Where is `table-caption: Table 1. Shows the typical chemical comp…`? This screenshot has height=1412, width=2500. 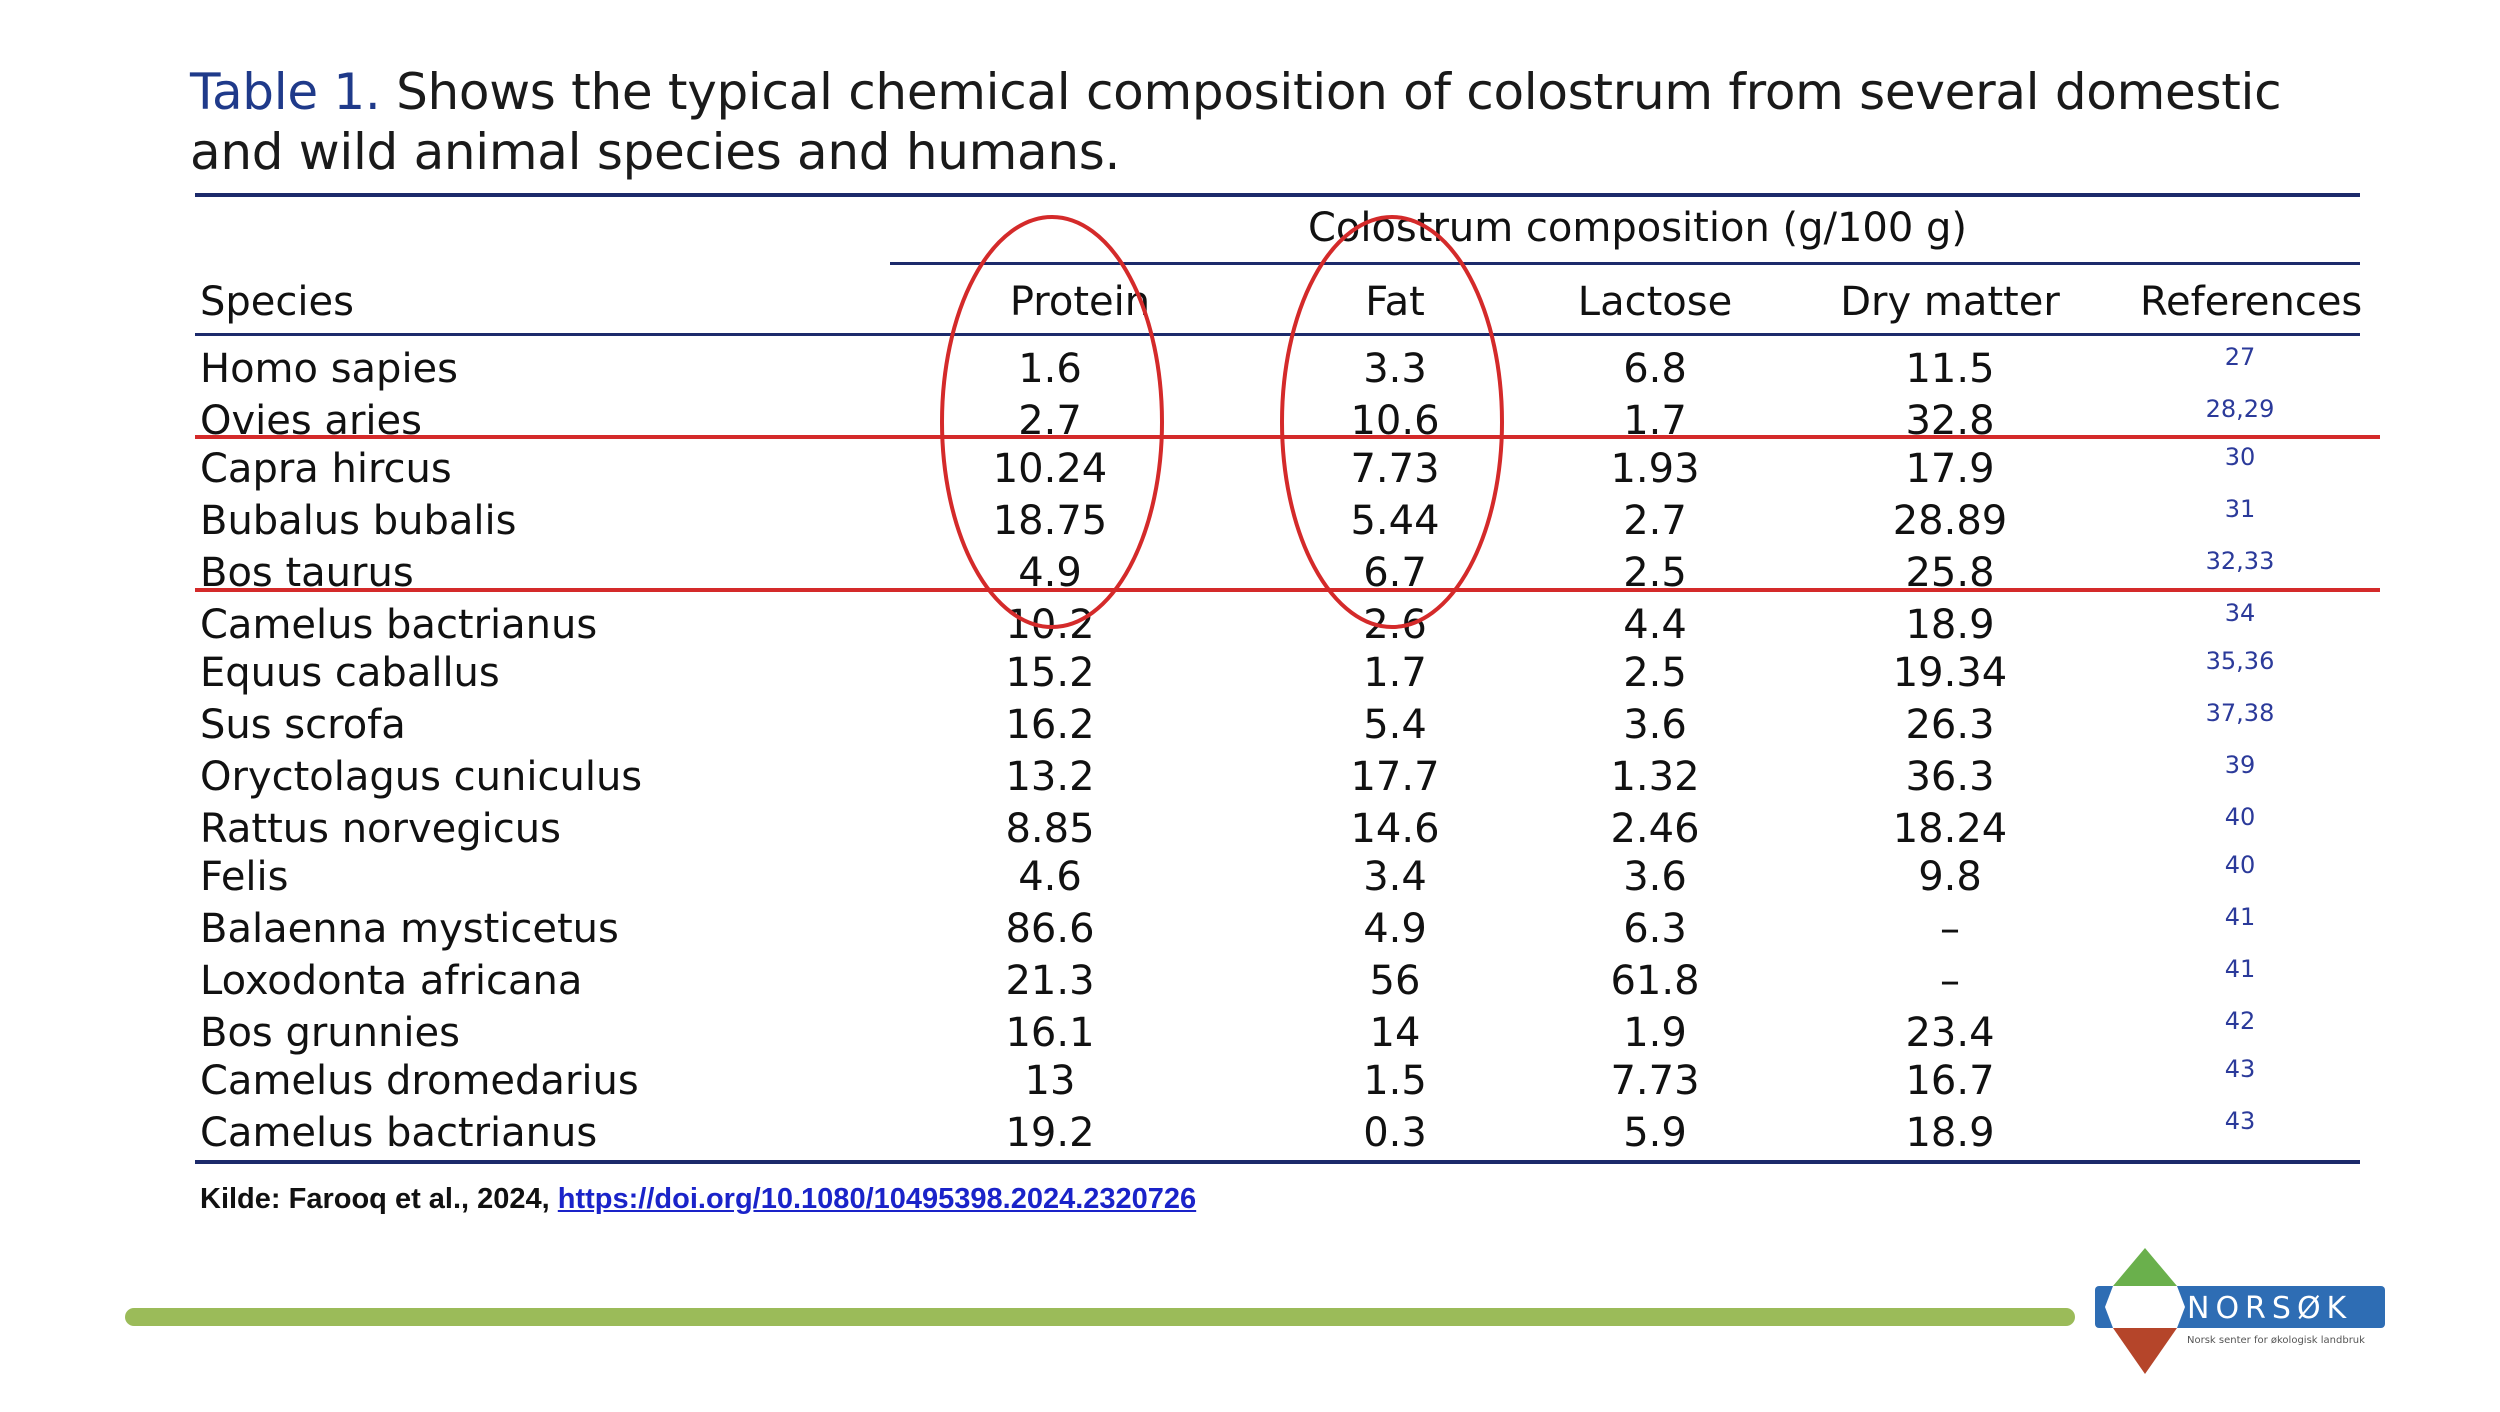
table-caption: Table 1. Shows the typical chemical comp… is located at coordinates (1290, 122).